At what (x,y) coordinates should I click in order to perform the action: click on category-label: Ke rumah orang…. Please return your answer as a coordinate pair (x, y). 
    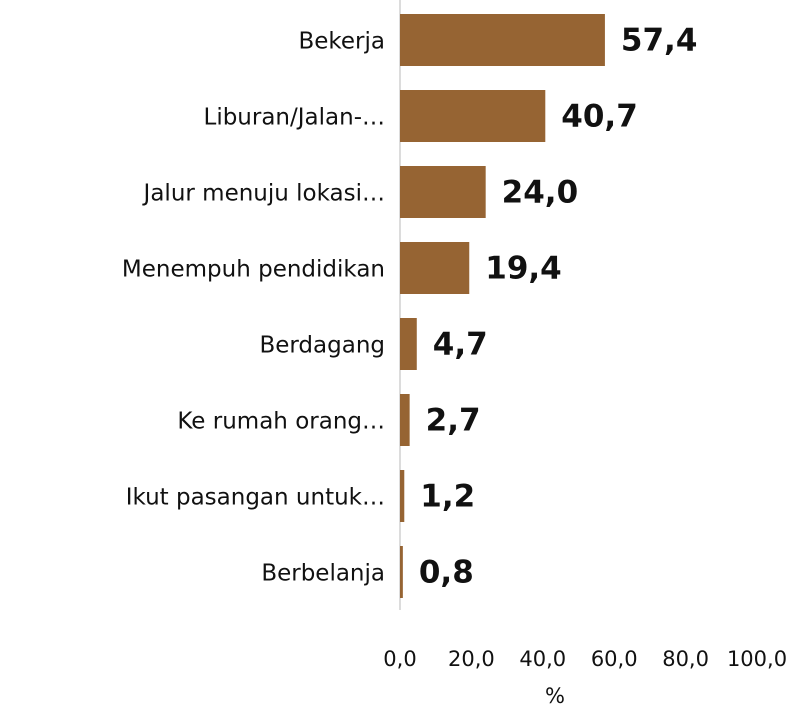
    Looking at the image, I should click on (281, 422).